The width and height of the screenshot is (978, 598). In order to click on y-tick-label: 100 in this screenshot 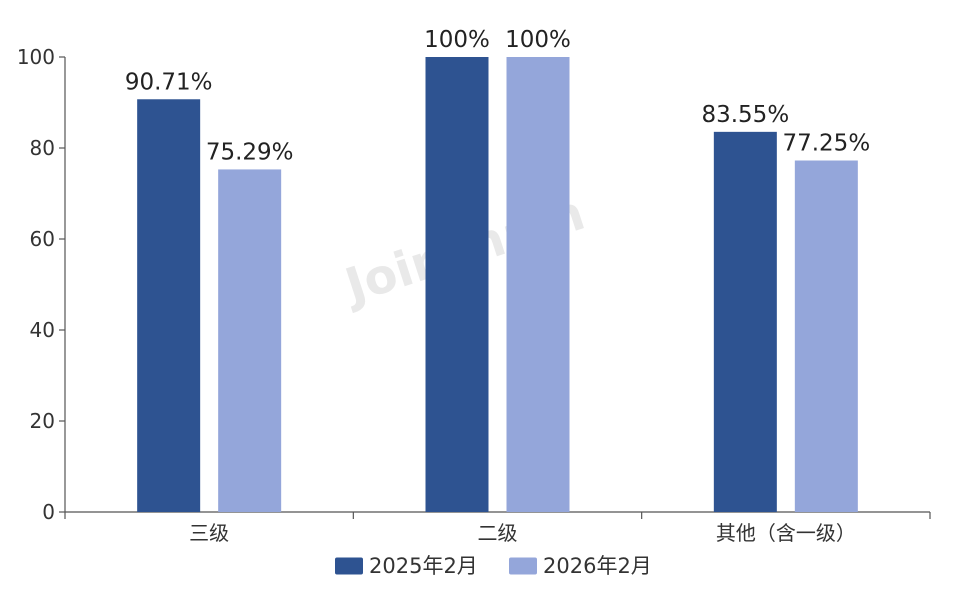, I will do `click(36, 57)`.